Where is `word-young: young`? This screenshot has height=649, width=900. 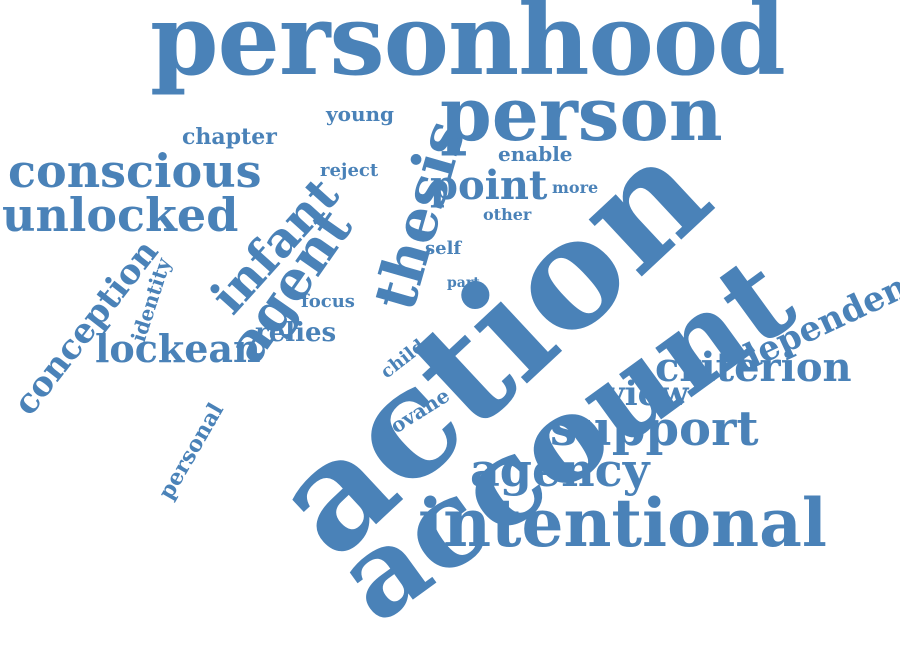
word-young: young is located at coordinates (360, 114).